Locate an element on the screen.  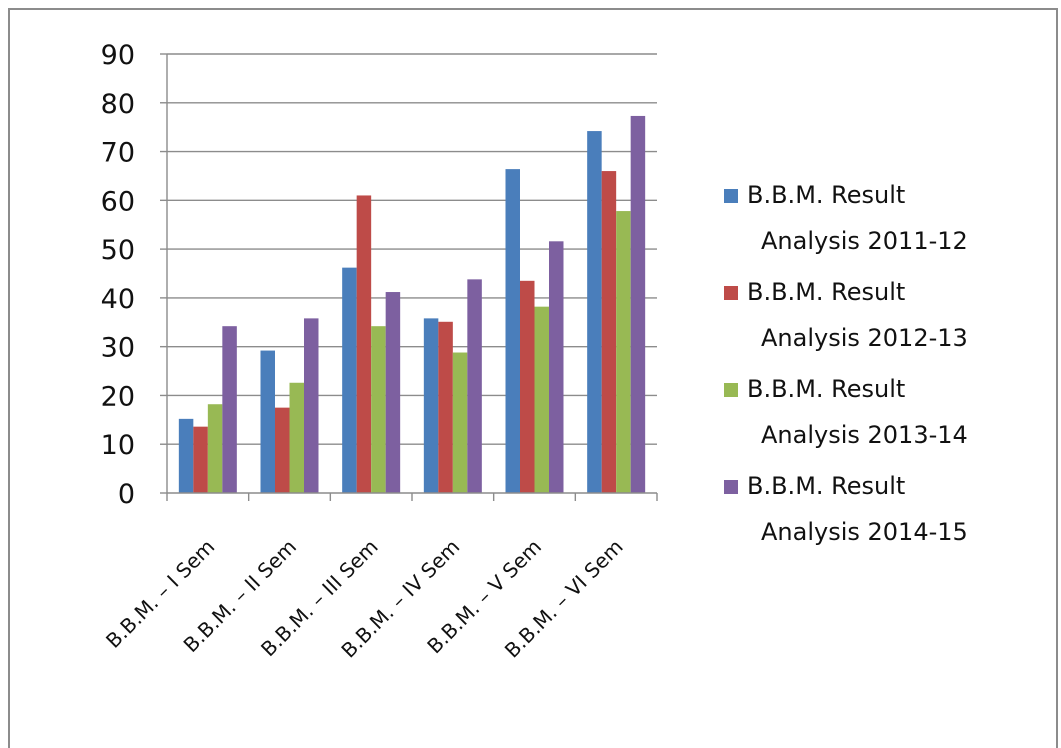
legend-label: Analysis 2014-15 is located at coordinates (864, 532).